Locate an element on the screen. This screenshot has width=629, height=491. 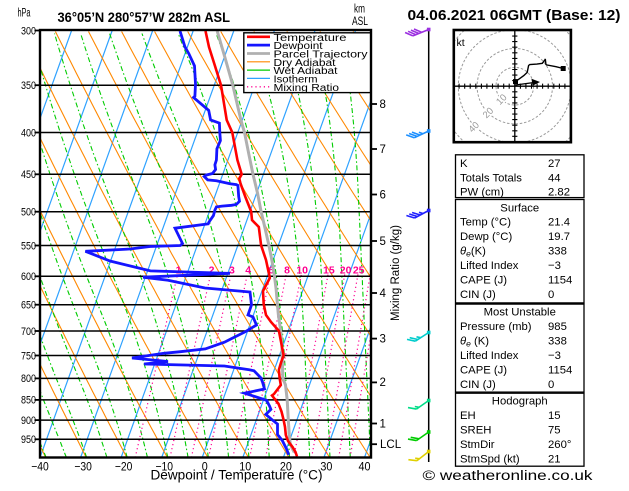
svg-text: 21.4 is located at coordinates (559, 223).